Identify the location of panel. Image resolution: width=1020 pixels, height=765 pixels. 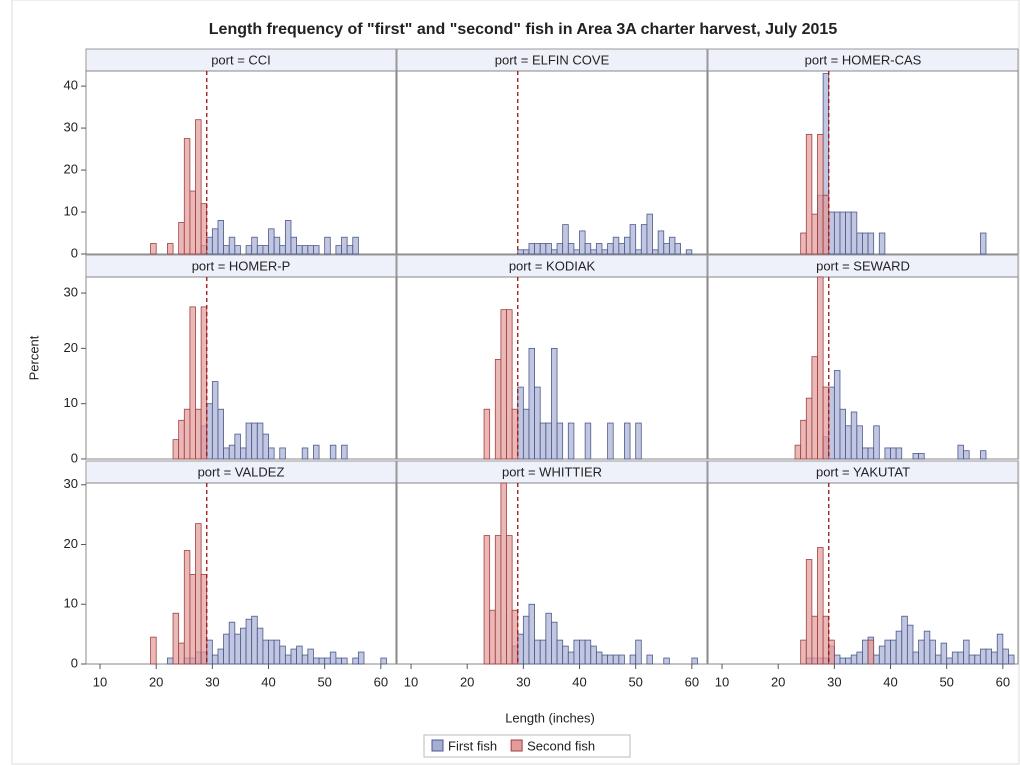
(241, 162).